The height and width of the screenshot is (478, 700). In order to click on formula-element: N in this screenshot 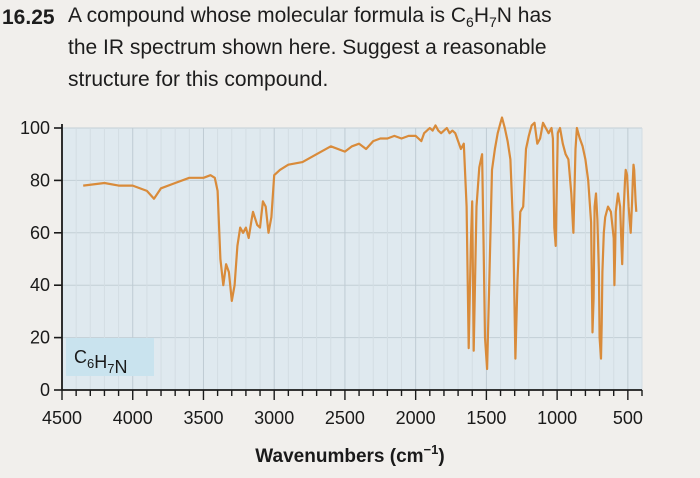, I will do `click(120, 367)`.